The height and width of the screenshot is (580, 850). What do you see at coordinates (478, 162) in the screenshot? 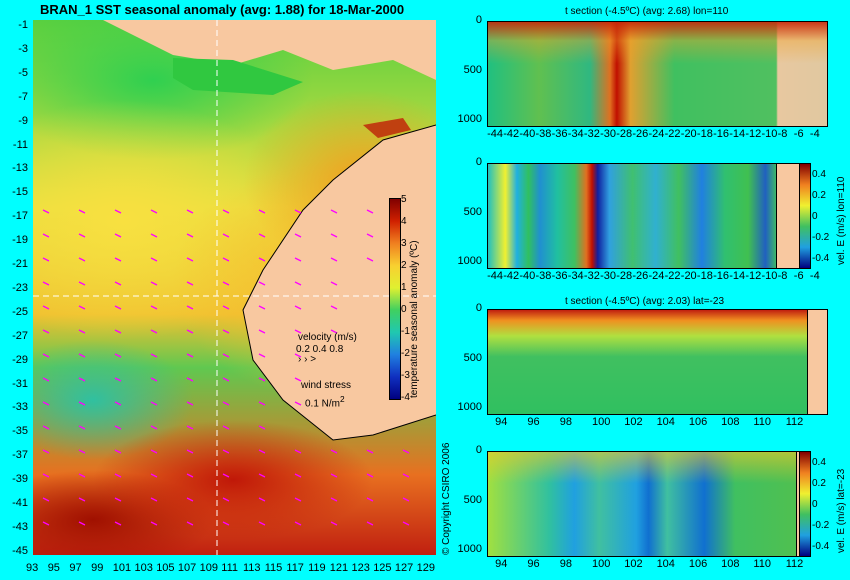
I see `panel2-y-tick: 0` at bounding box center [478, 162].